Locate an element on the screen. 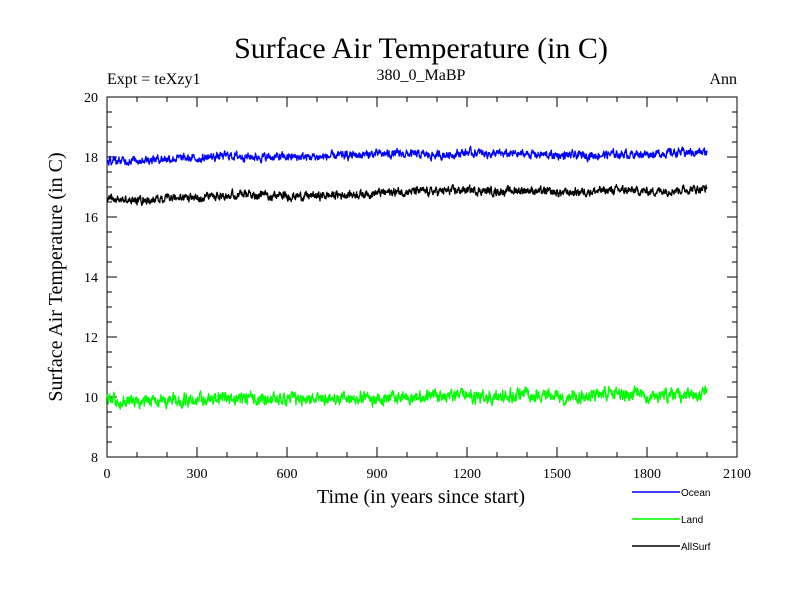 The width and height of the screenshot is (800, 600). legend-label-land: Land is located at coordinates (692, 520).